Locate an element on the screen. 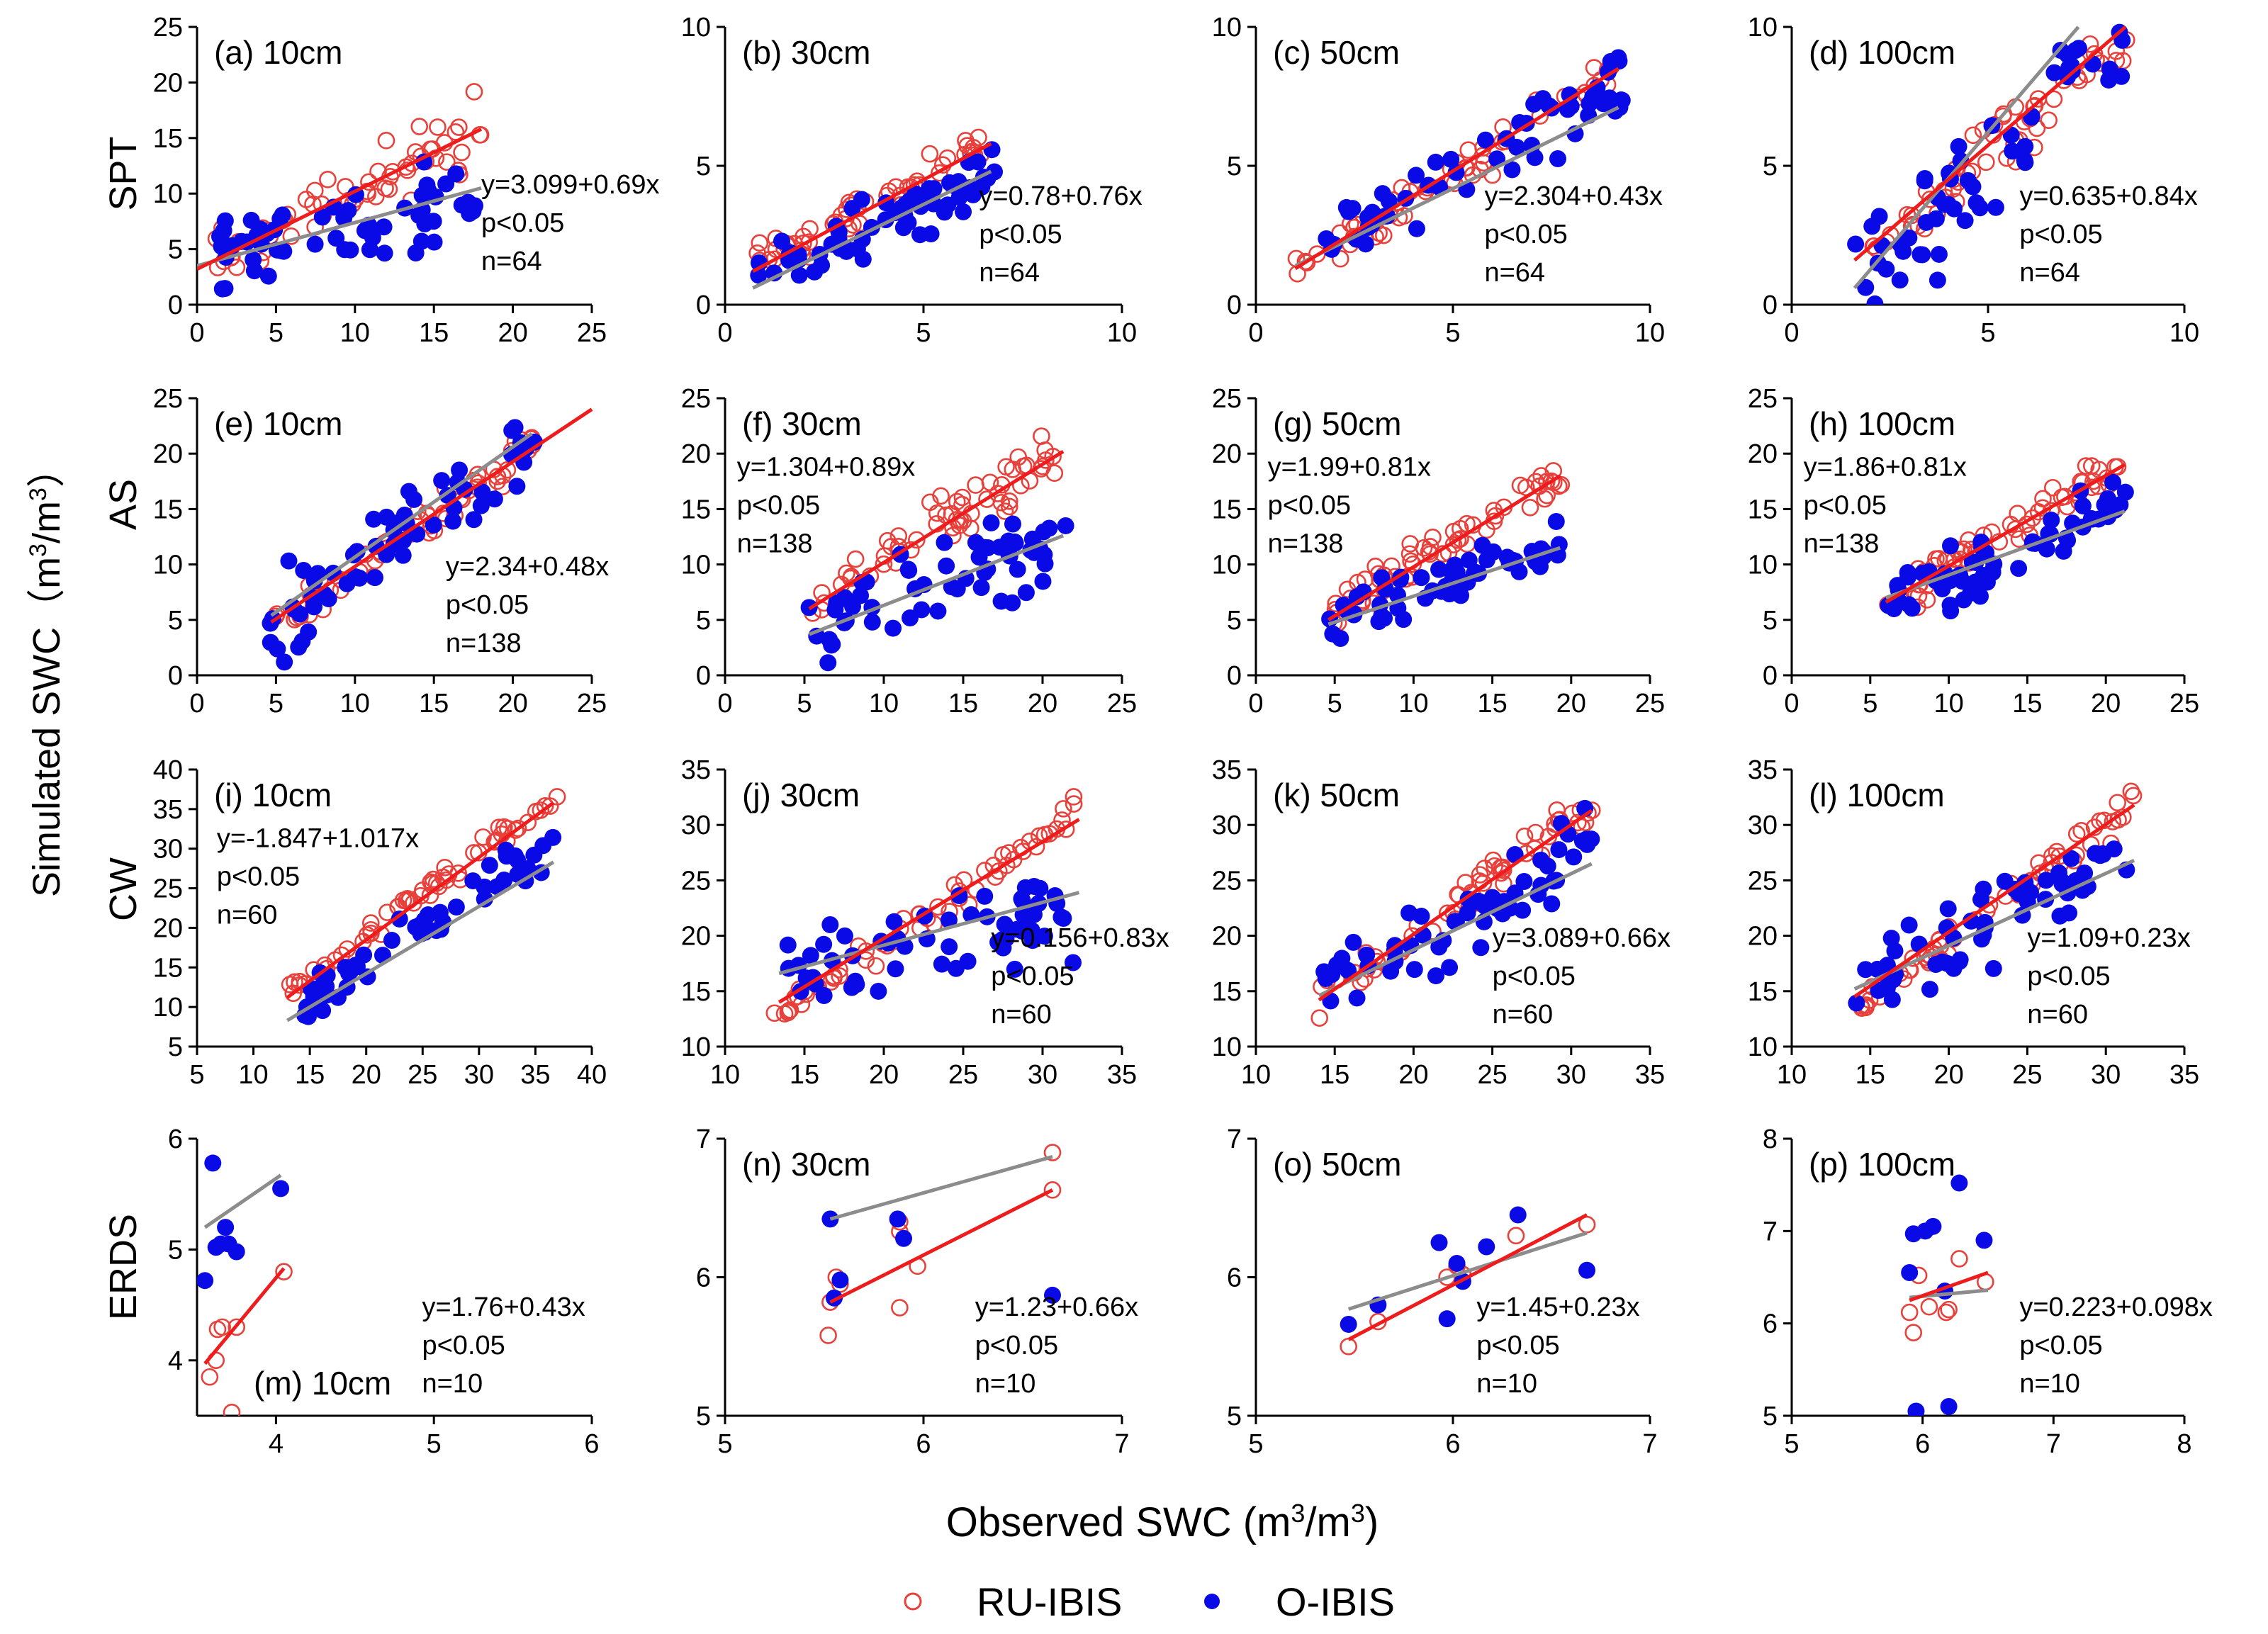  plot-area is located at coordinates (423, 906).